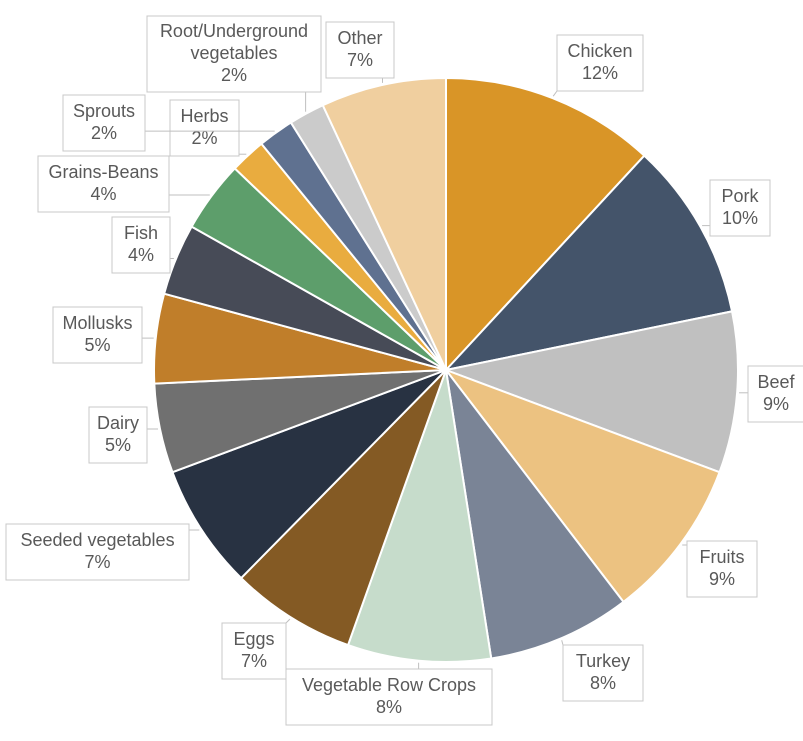 The image size is (803, 741). I want to click on slice-name-label: Grains-Beans, so click(103, 172).